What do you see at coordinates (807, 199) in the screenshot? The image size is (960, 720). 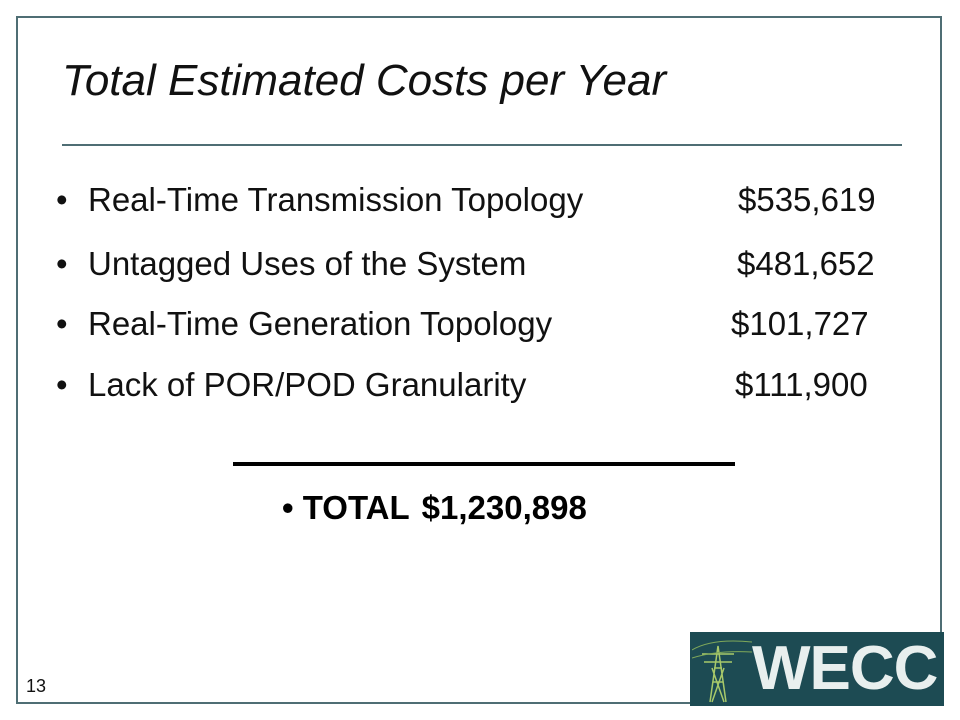 I see `item-amount: $535,619` at bounding box center [807, 199].